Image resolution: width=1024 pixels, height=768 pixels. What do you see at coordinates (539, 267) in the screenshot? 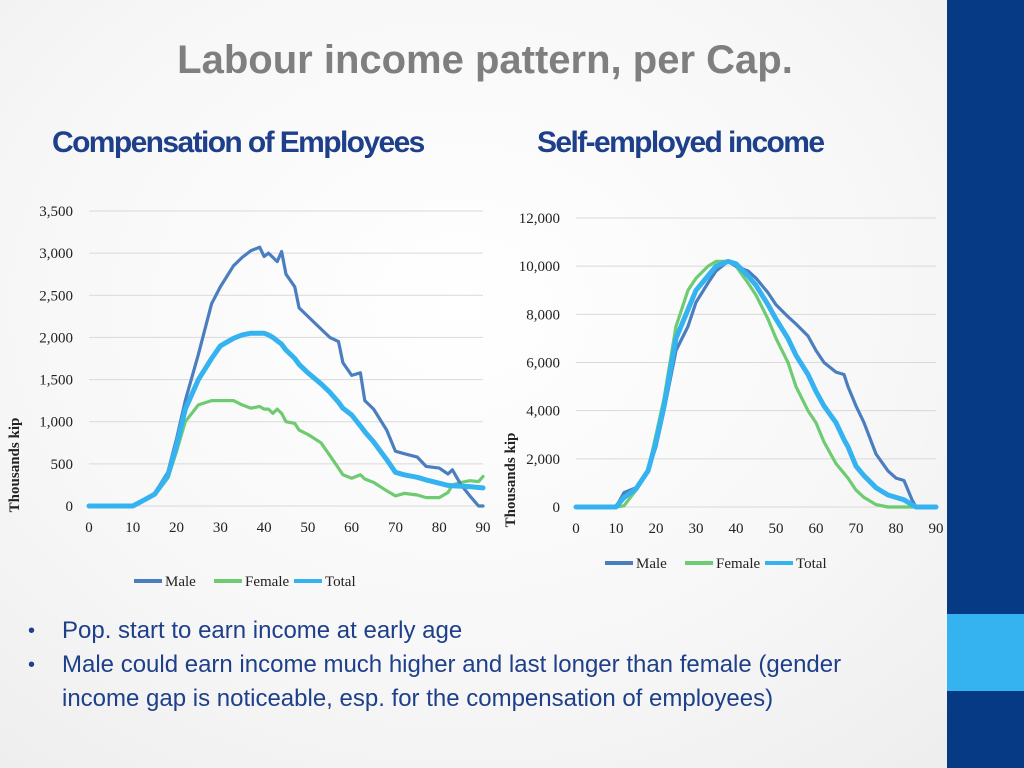
I see `y-tick-label: 10,000` at bounding box center [539, 267].